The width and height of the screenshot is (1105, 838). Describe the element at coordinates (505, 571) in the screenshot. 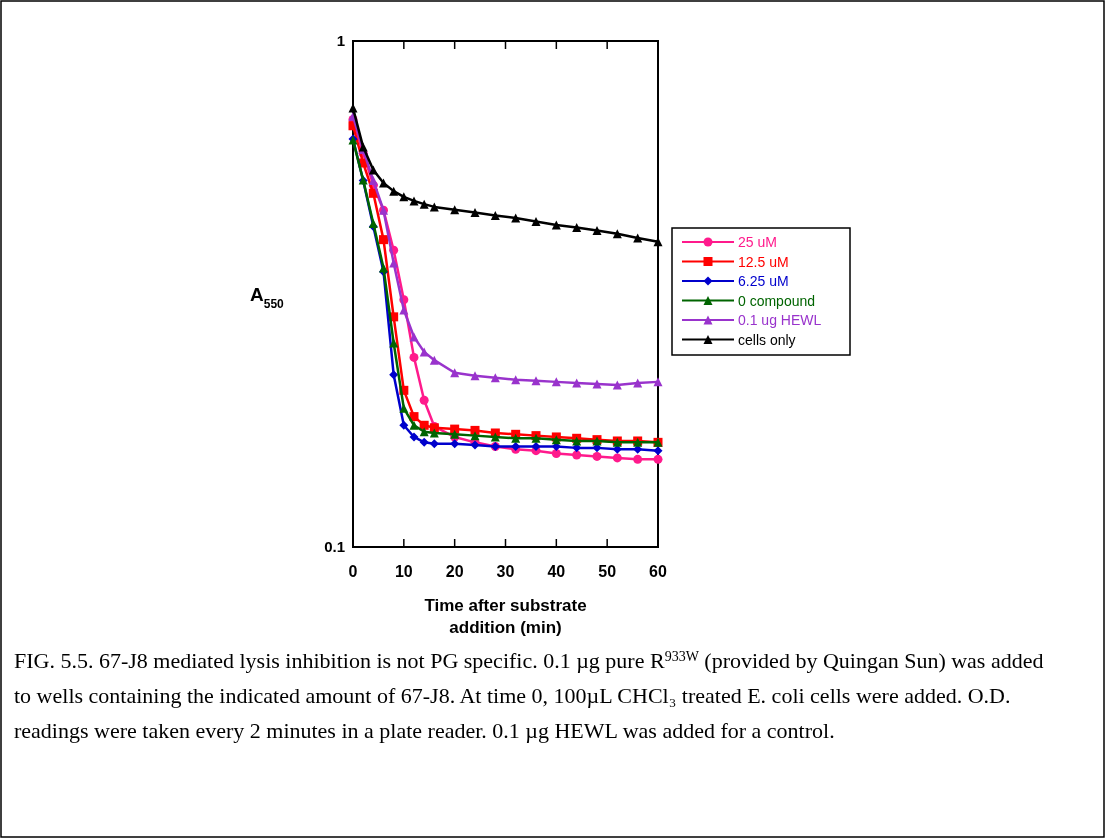

I see `x-tick-label: 30` at that location.